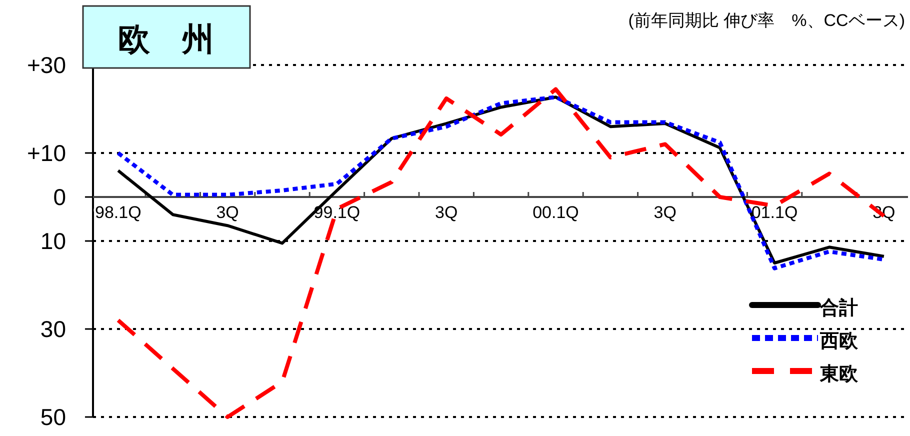 Image resolution: width=910 pixels, height=436 pixels. What do you see at coordinates (166, 39) in the screenshot?
I see `chart-title: 欧 州` at bounding box center [166, 39].